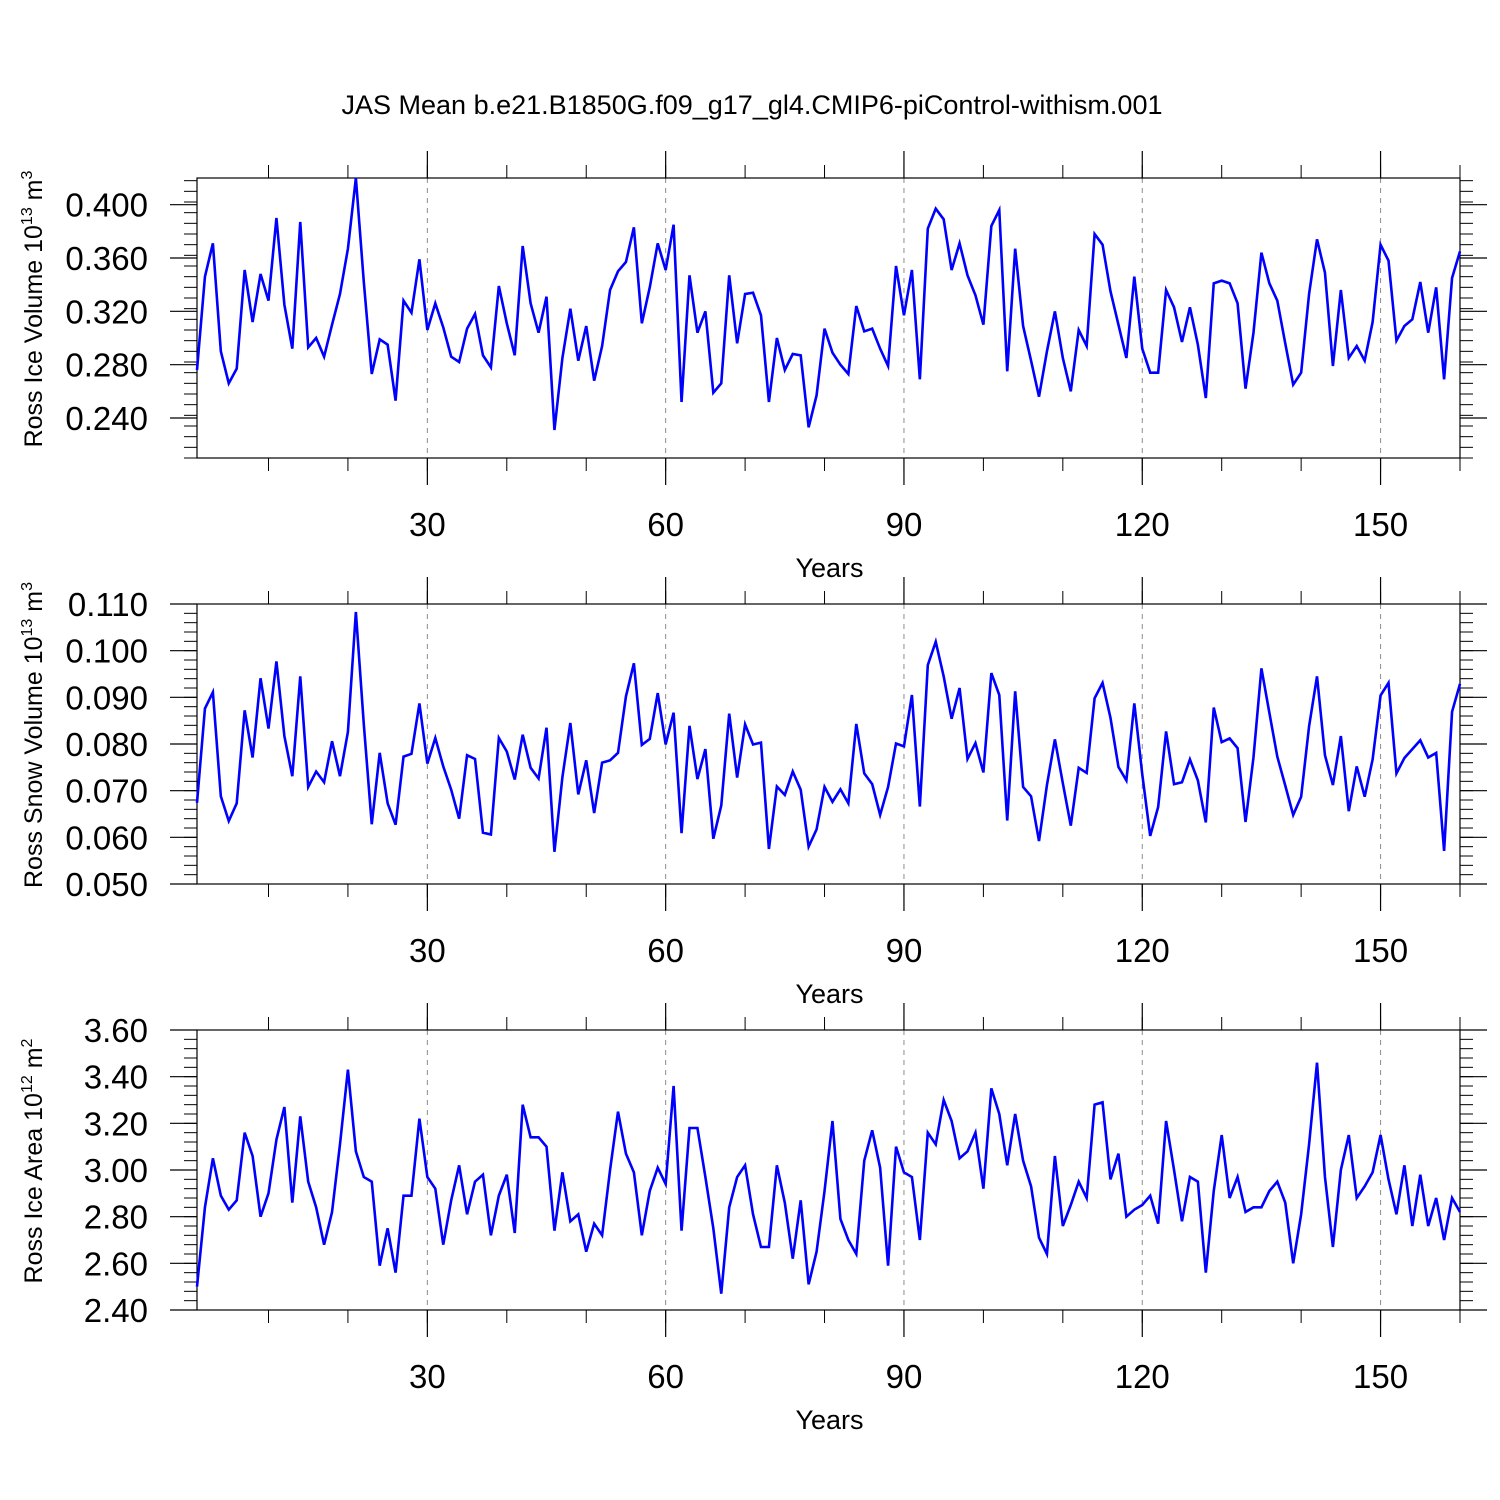 The height and width of the screenshot is (1500, 1500). I want to click on y-tick-label: 0.060, so click(106, 837).